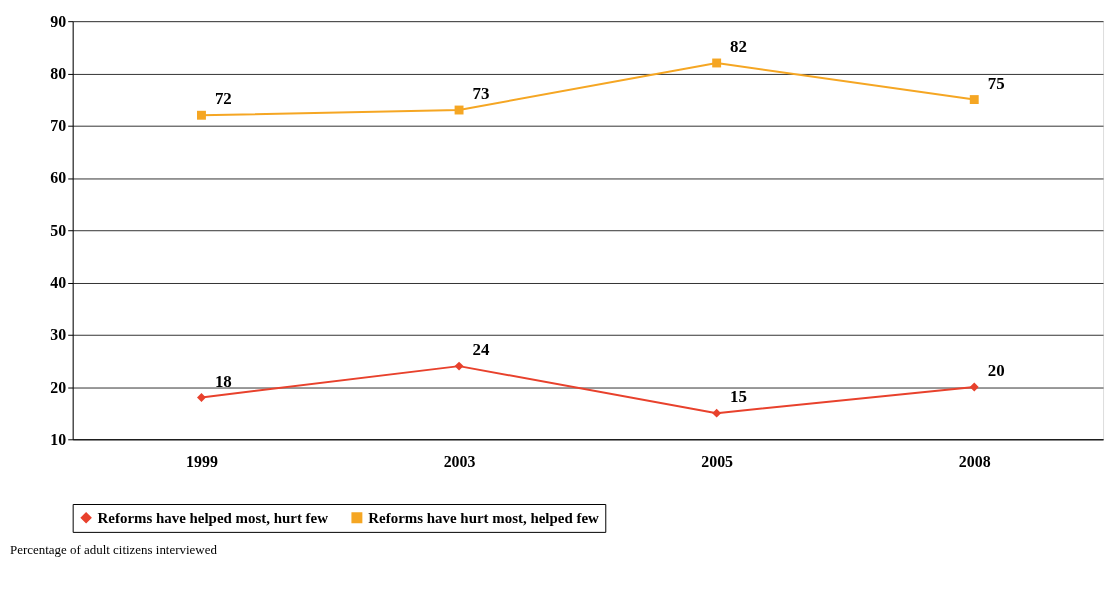 This screenshot has height=592, width=1113. Describe the element at coordinates (58, 230) in the screenshot. I see `y-tick-label: 50` at that location.